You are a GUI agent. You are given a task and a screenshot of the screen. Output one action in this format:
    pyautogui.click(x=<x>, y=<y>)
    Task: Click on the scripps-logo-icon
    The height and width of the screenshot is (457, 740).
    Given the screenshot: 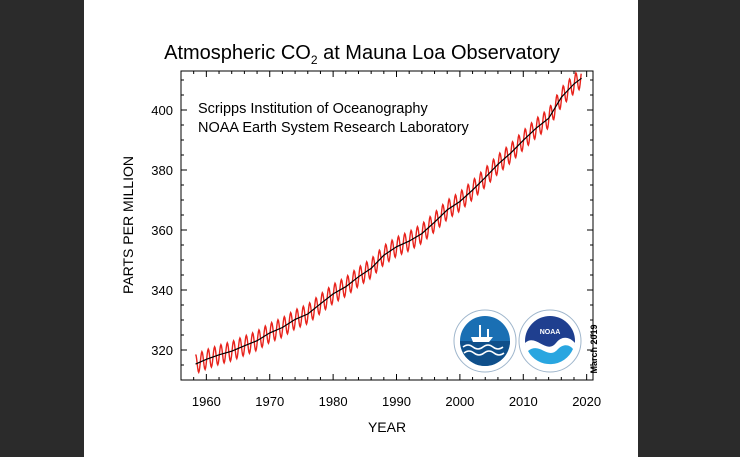 What is the action you would take?
    pyautogui.click(x=485, y=341)
    